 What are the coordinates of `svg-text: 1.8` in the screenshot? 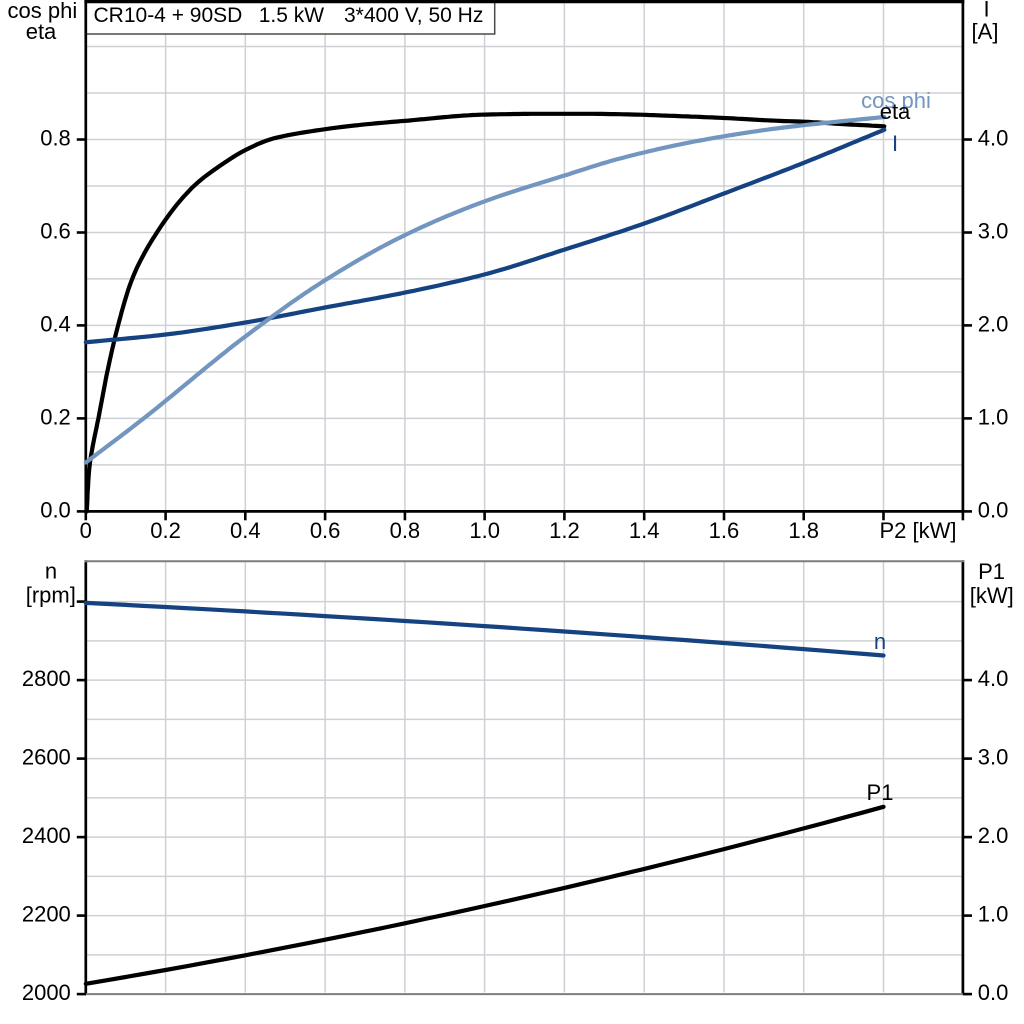 It's located at (803, 530).